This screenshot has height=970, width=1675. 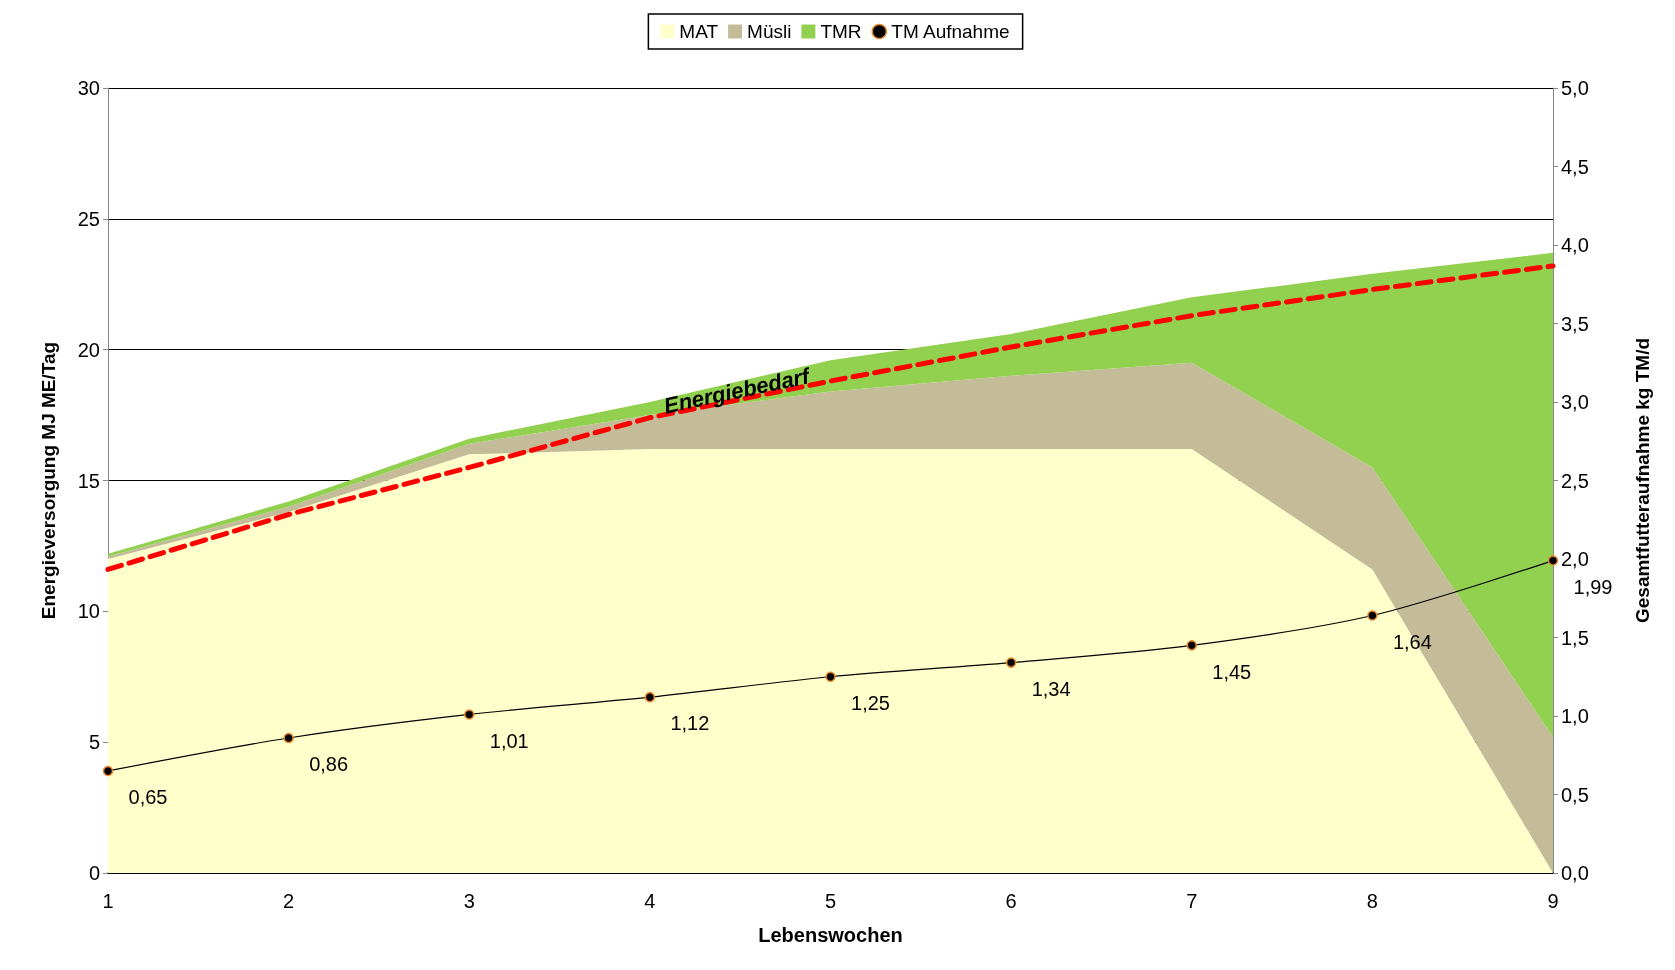 I want to click on x-tick-label: 9, so click(x=1553, y=901).